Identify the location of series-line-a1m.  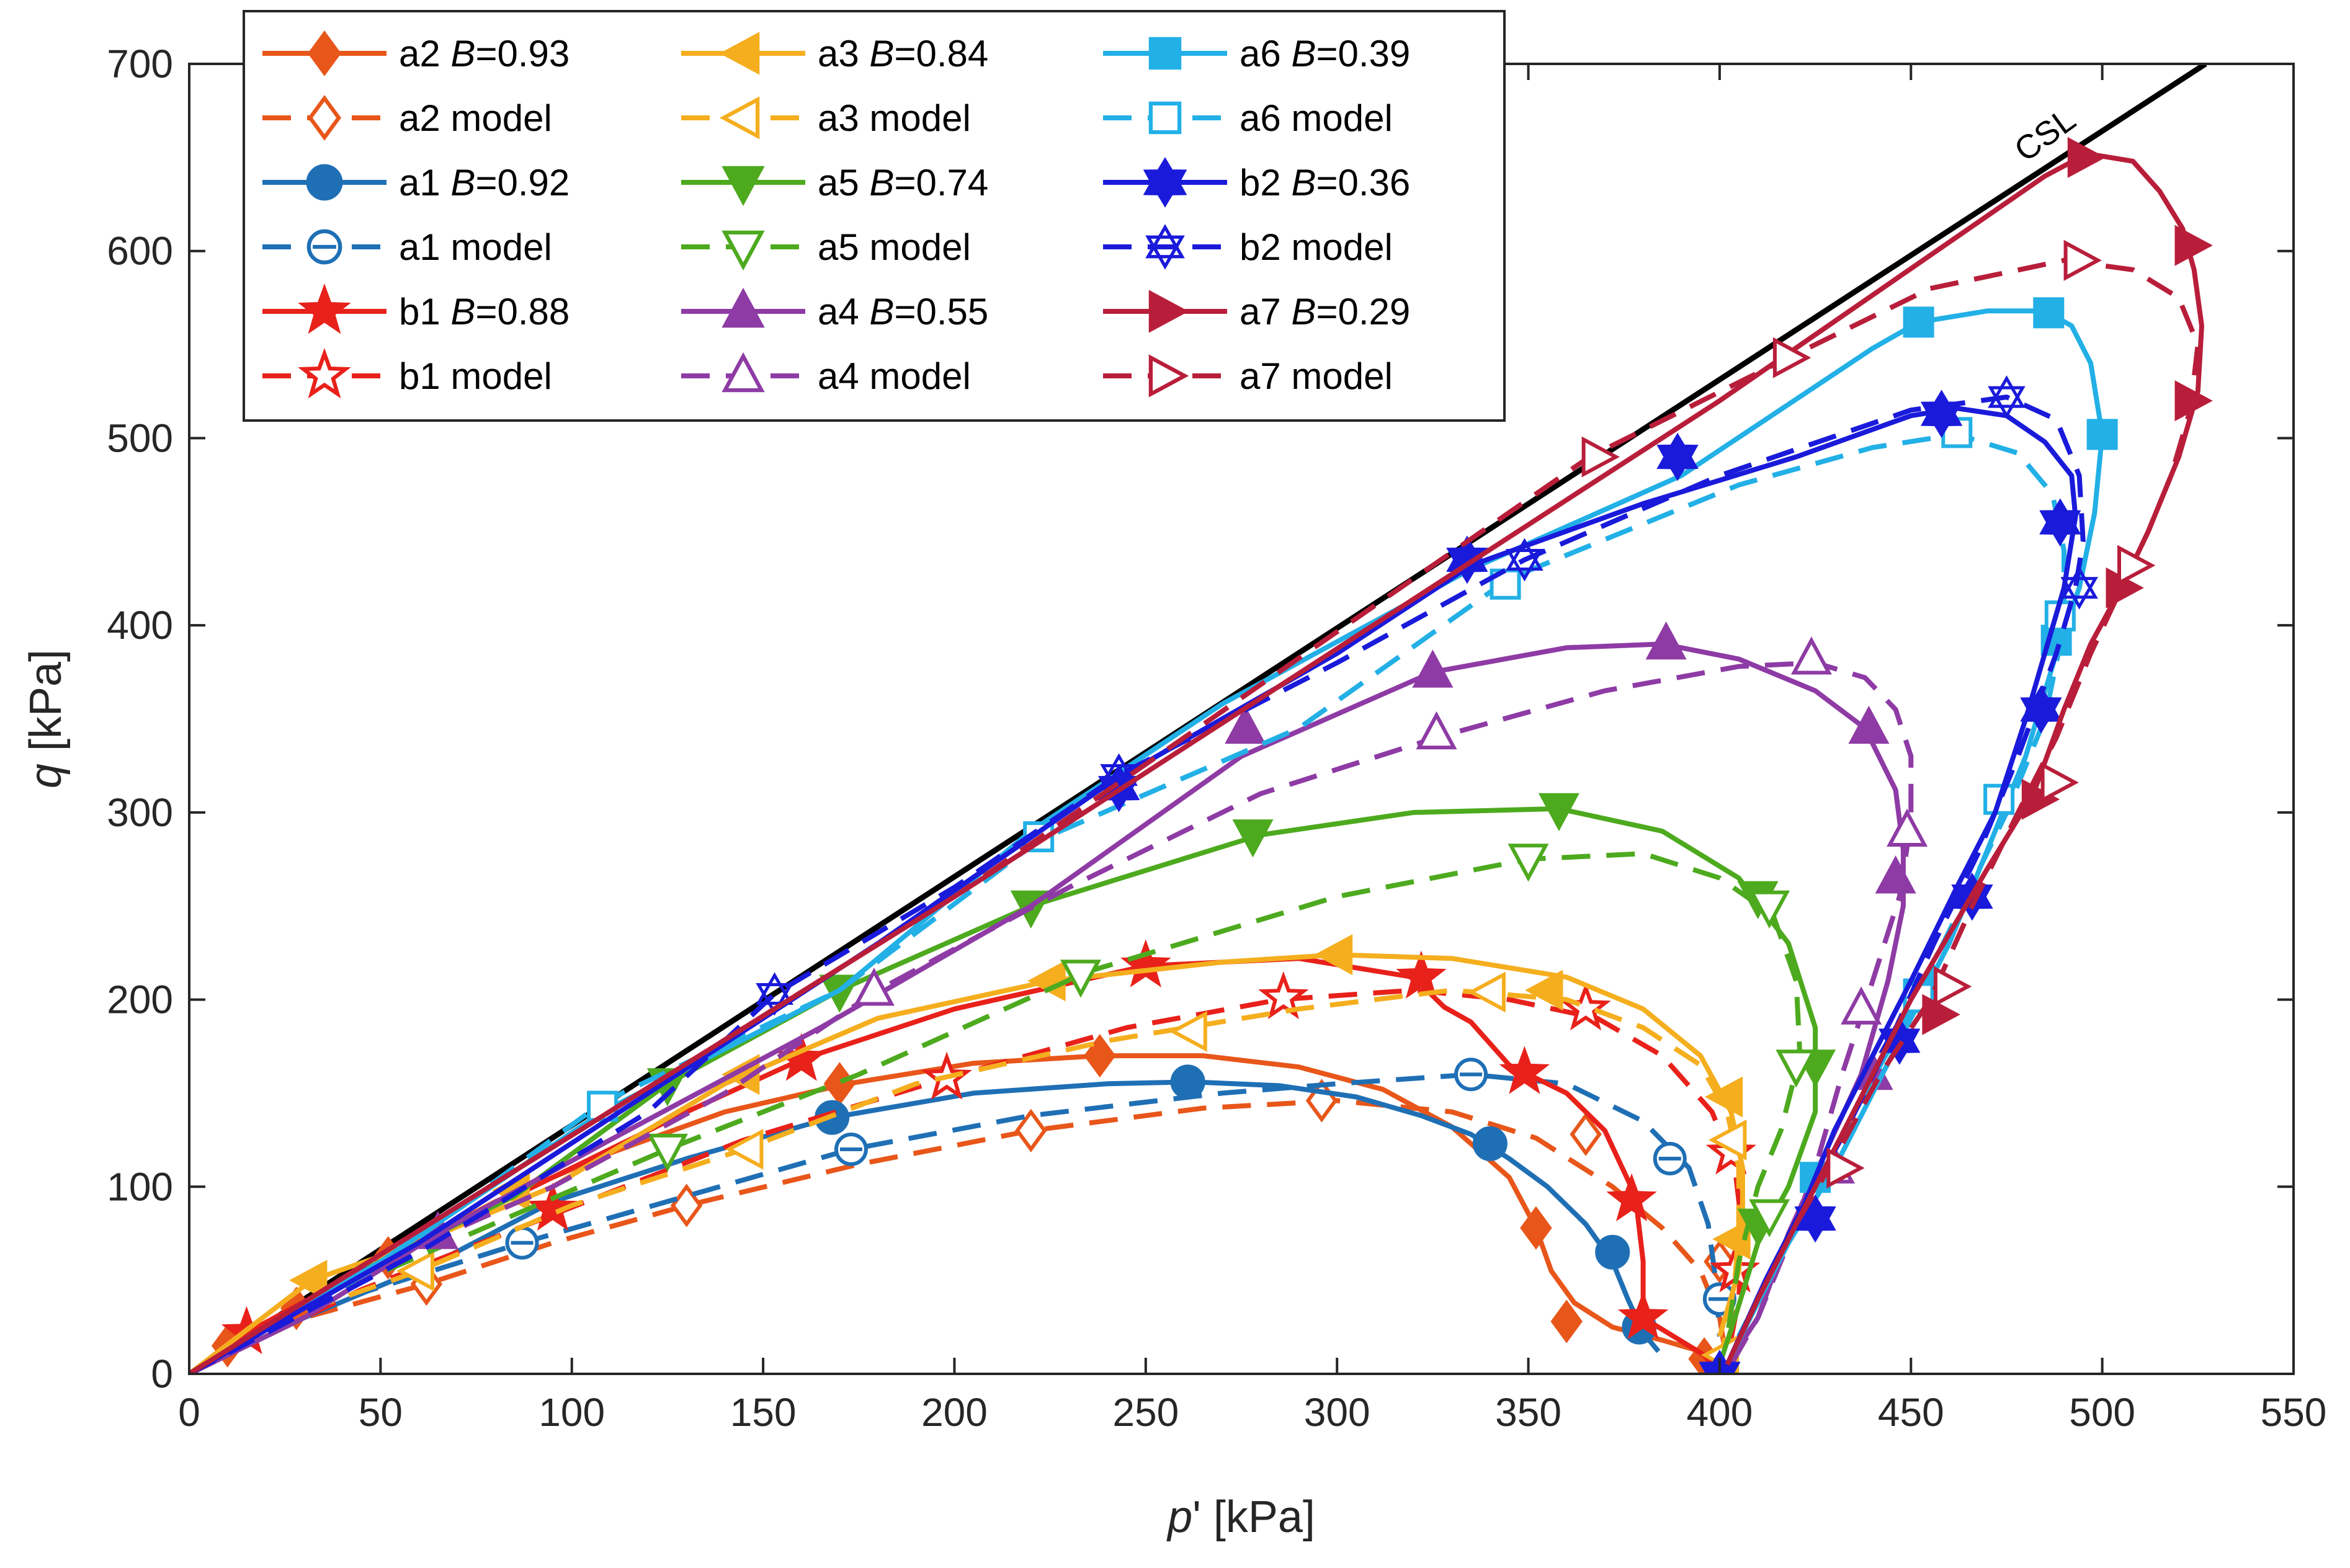
(955, 1223).